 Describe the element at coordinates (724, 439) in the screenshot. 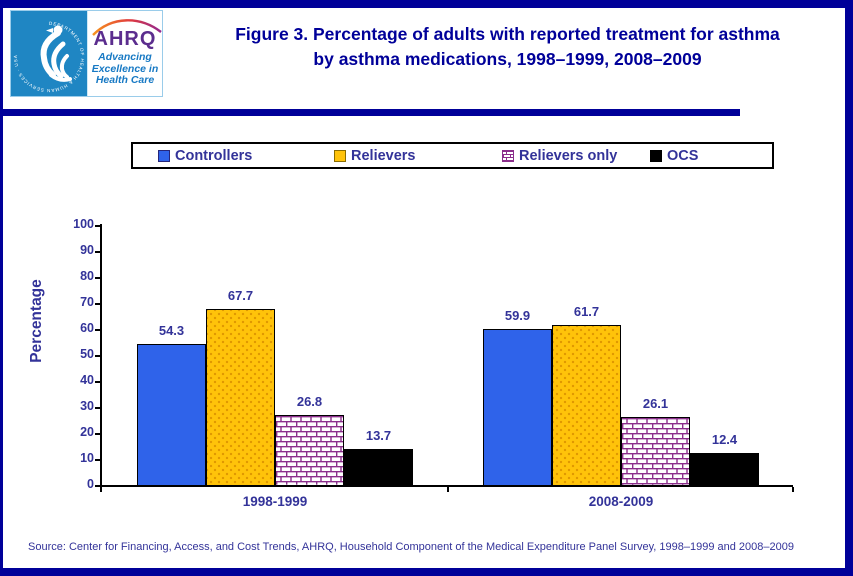

I see `bar-value-label-ocs: 12.4` at that location.